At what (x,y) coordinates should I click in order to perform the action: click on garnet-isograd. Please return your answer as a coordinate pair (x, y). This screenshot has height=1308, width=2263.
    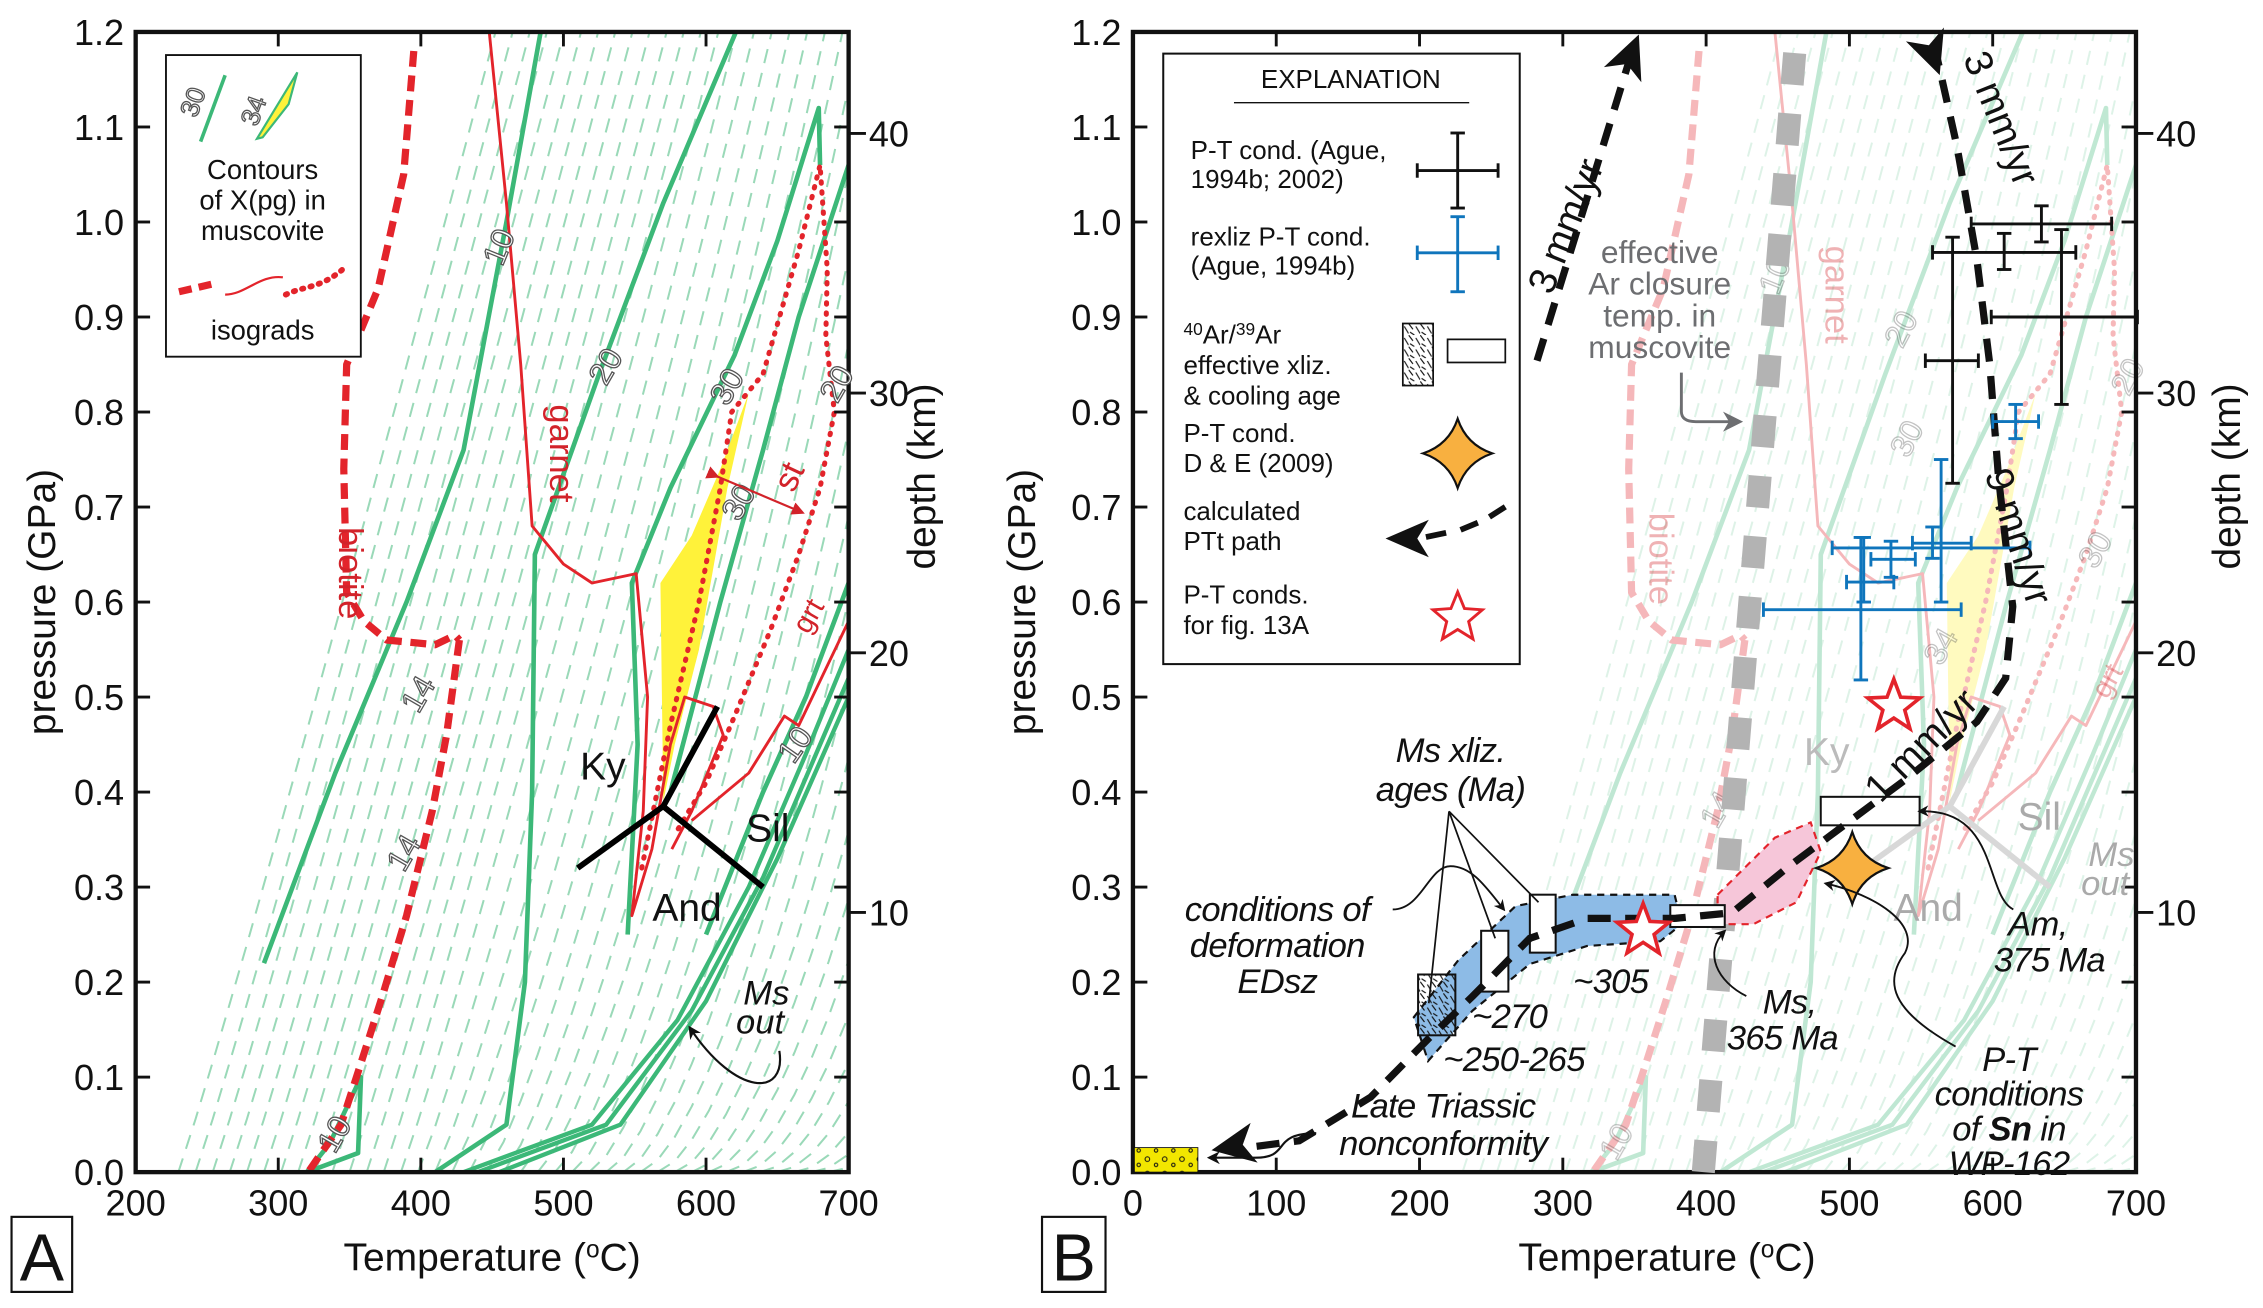
    Looking at the image, I should click on (606, 474).